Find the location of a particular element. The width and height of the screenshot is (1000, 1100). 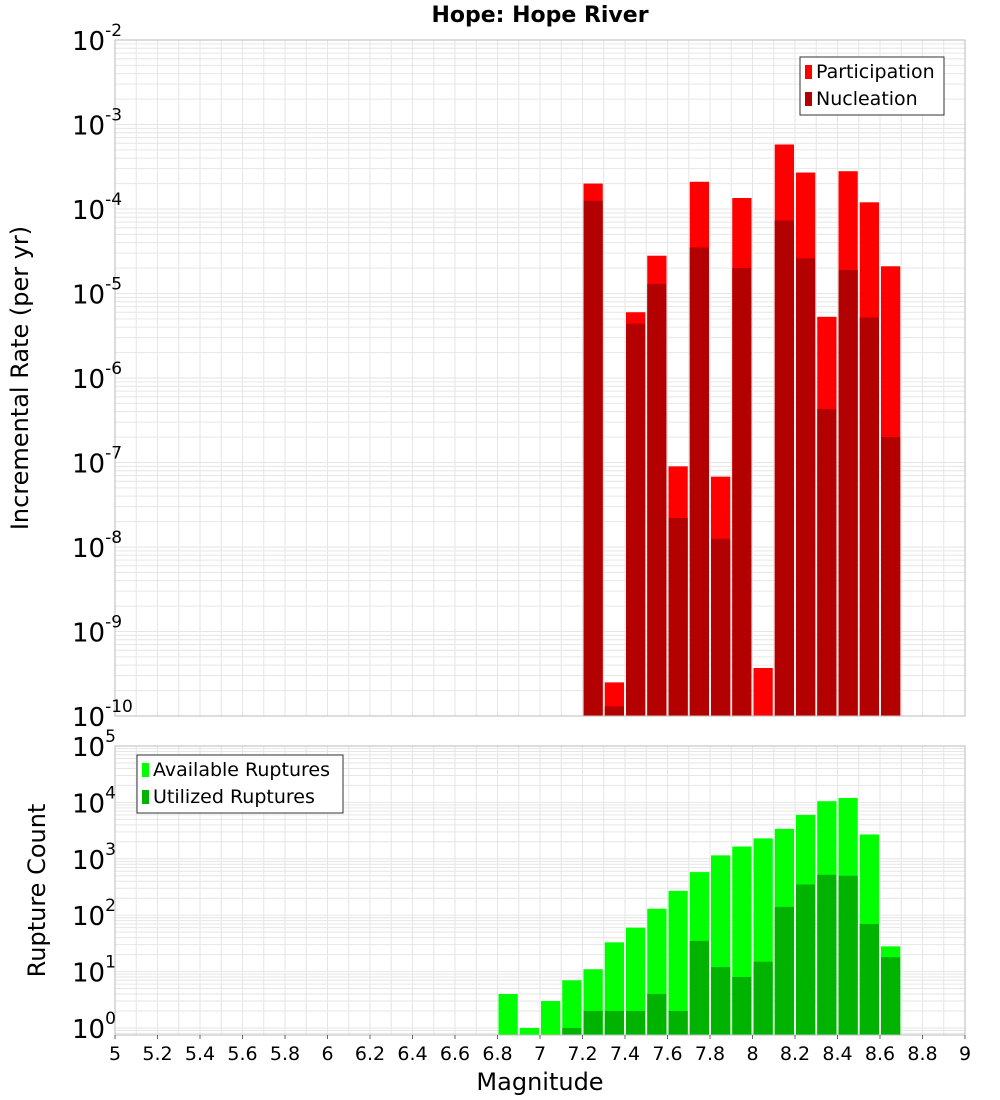

top-legend: Participation Nucleation is located at coordinates (872, 86).